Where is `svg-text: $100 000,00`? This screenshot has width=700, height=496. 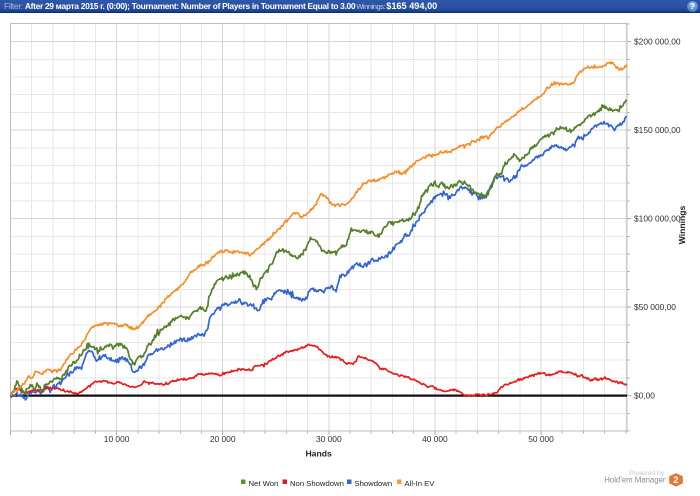
svg-text: $100 000,00 is located at coordinates (657, 218).